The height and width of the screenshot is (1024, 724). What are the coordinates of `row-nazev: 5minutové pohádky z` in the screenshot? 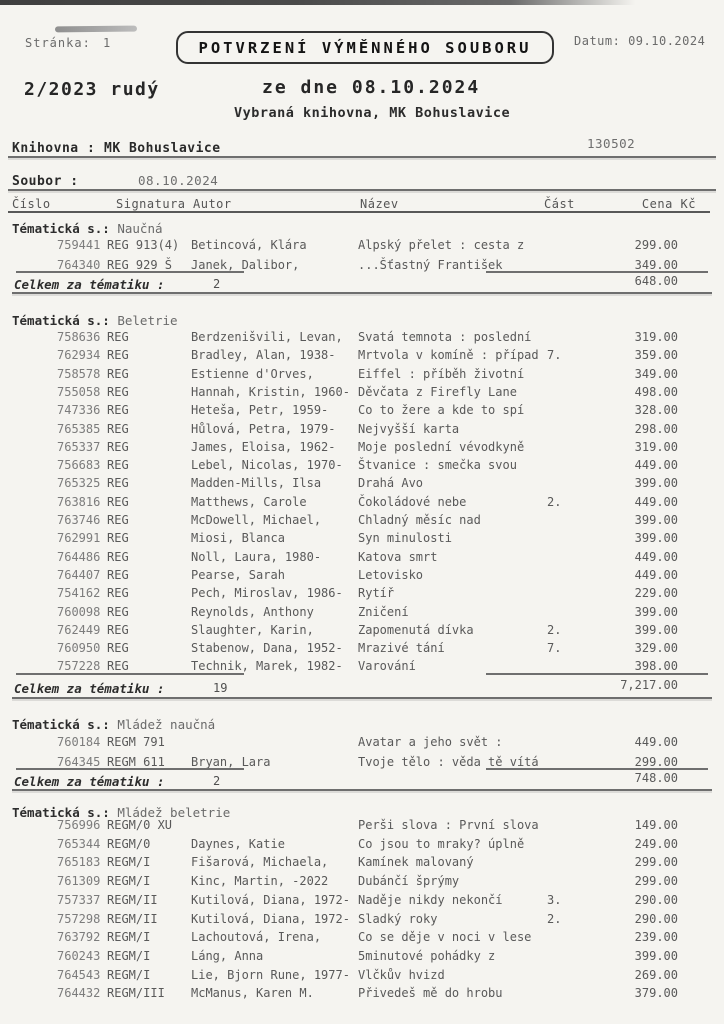 It's located at (427, 955).